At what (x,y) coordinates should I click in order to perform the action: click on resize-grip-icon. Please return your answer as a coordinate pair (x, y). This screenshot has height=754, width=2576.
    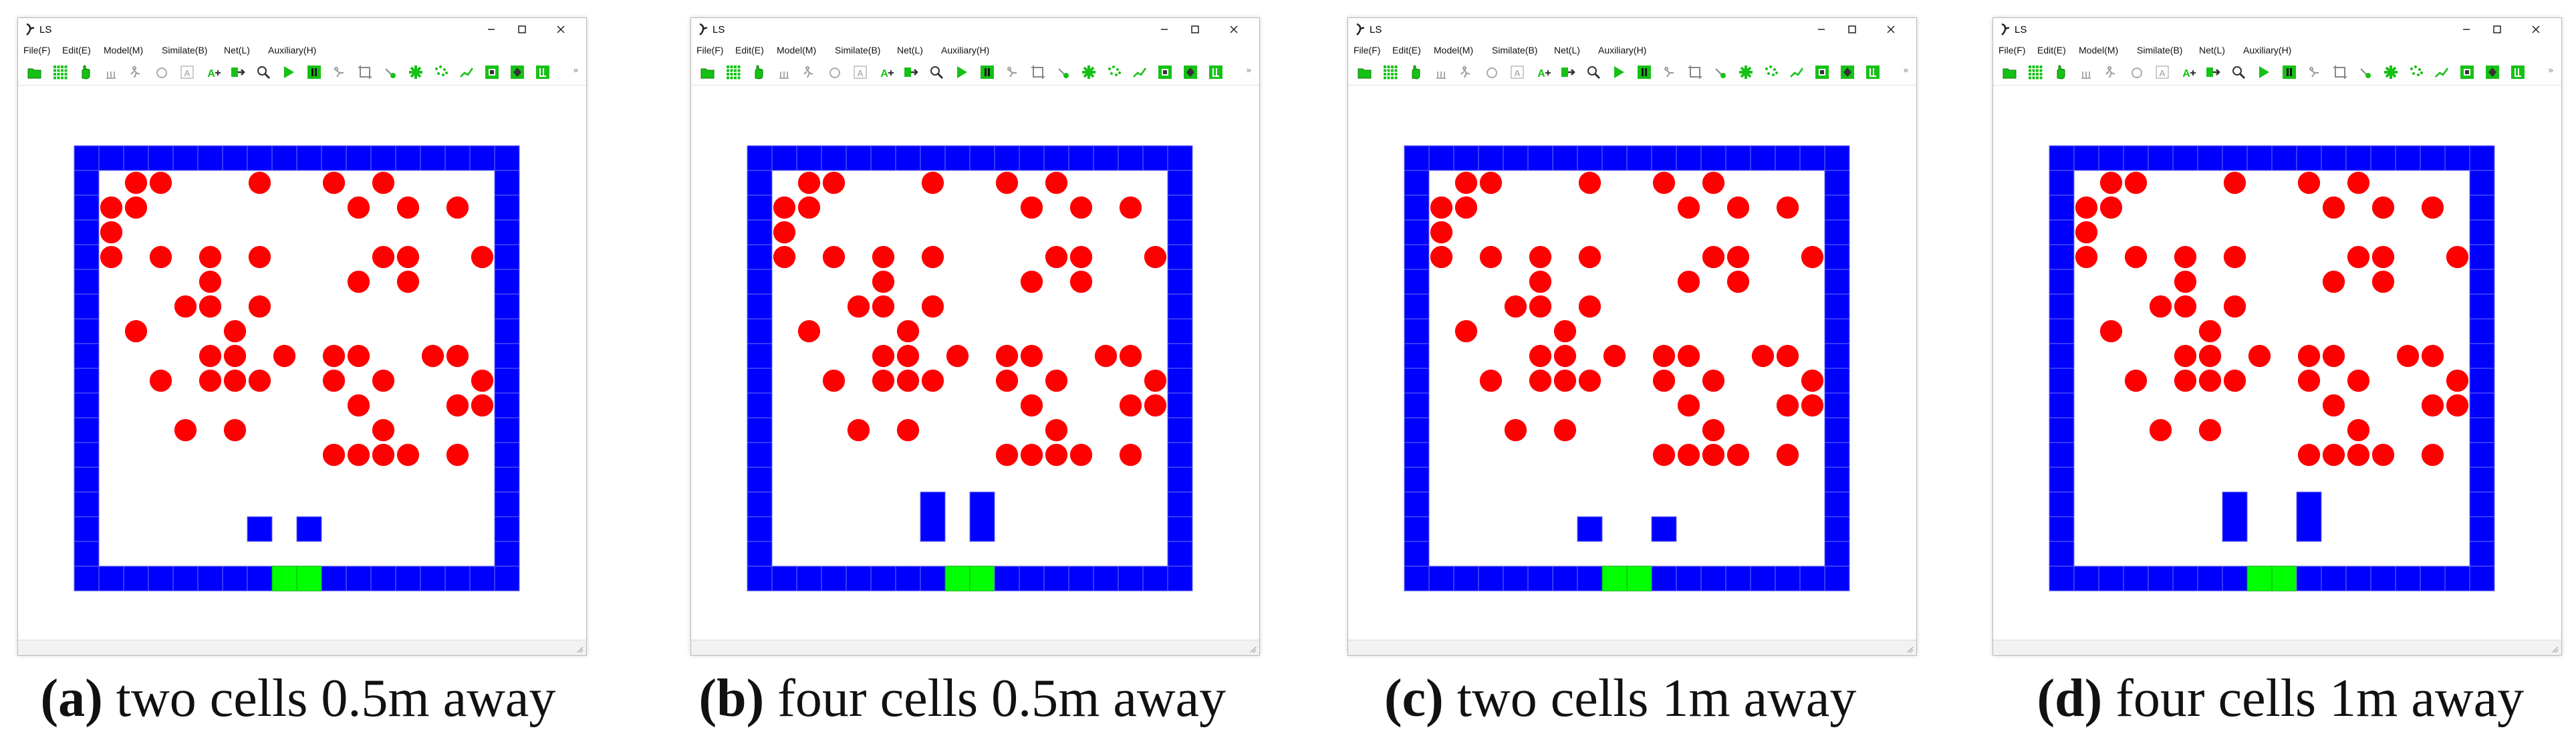
    Looking at the image, I should click on (2555, 649).